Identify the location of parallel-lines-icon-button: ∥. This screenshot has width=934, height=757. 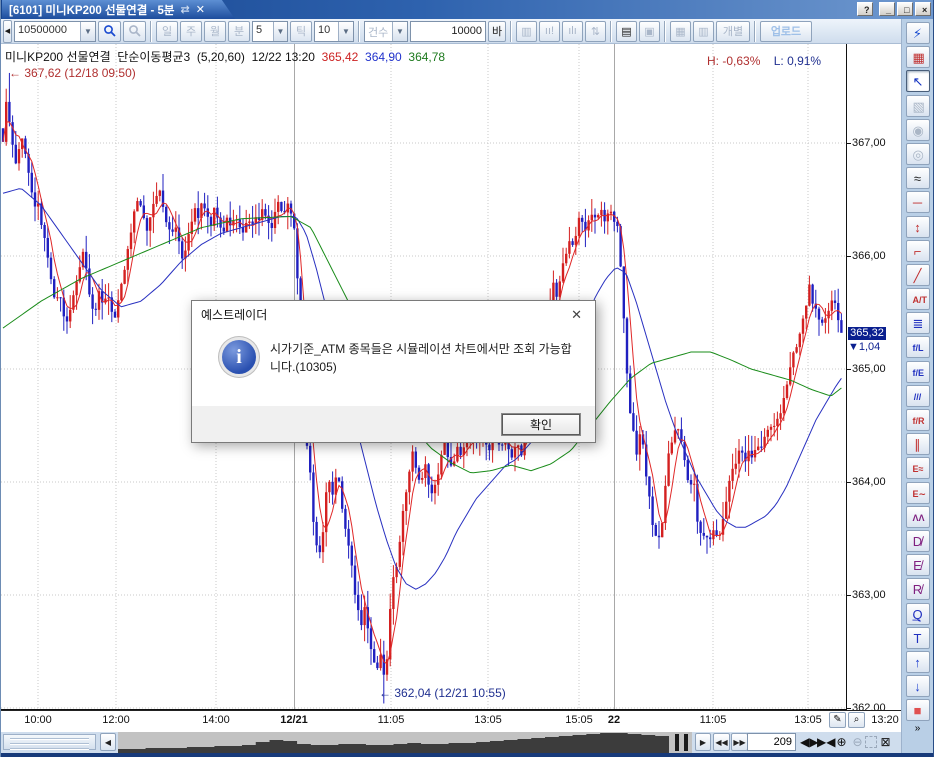
(917, 444).